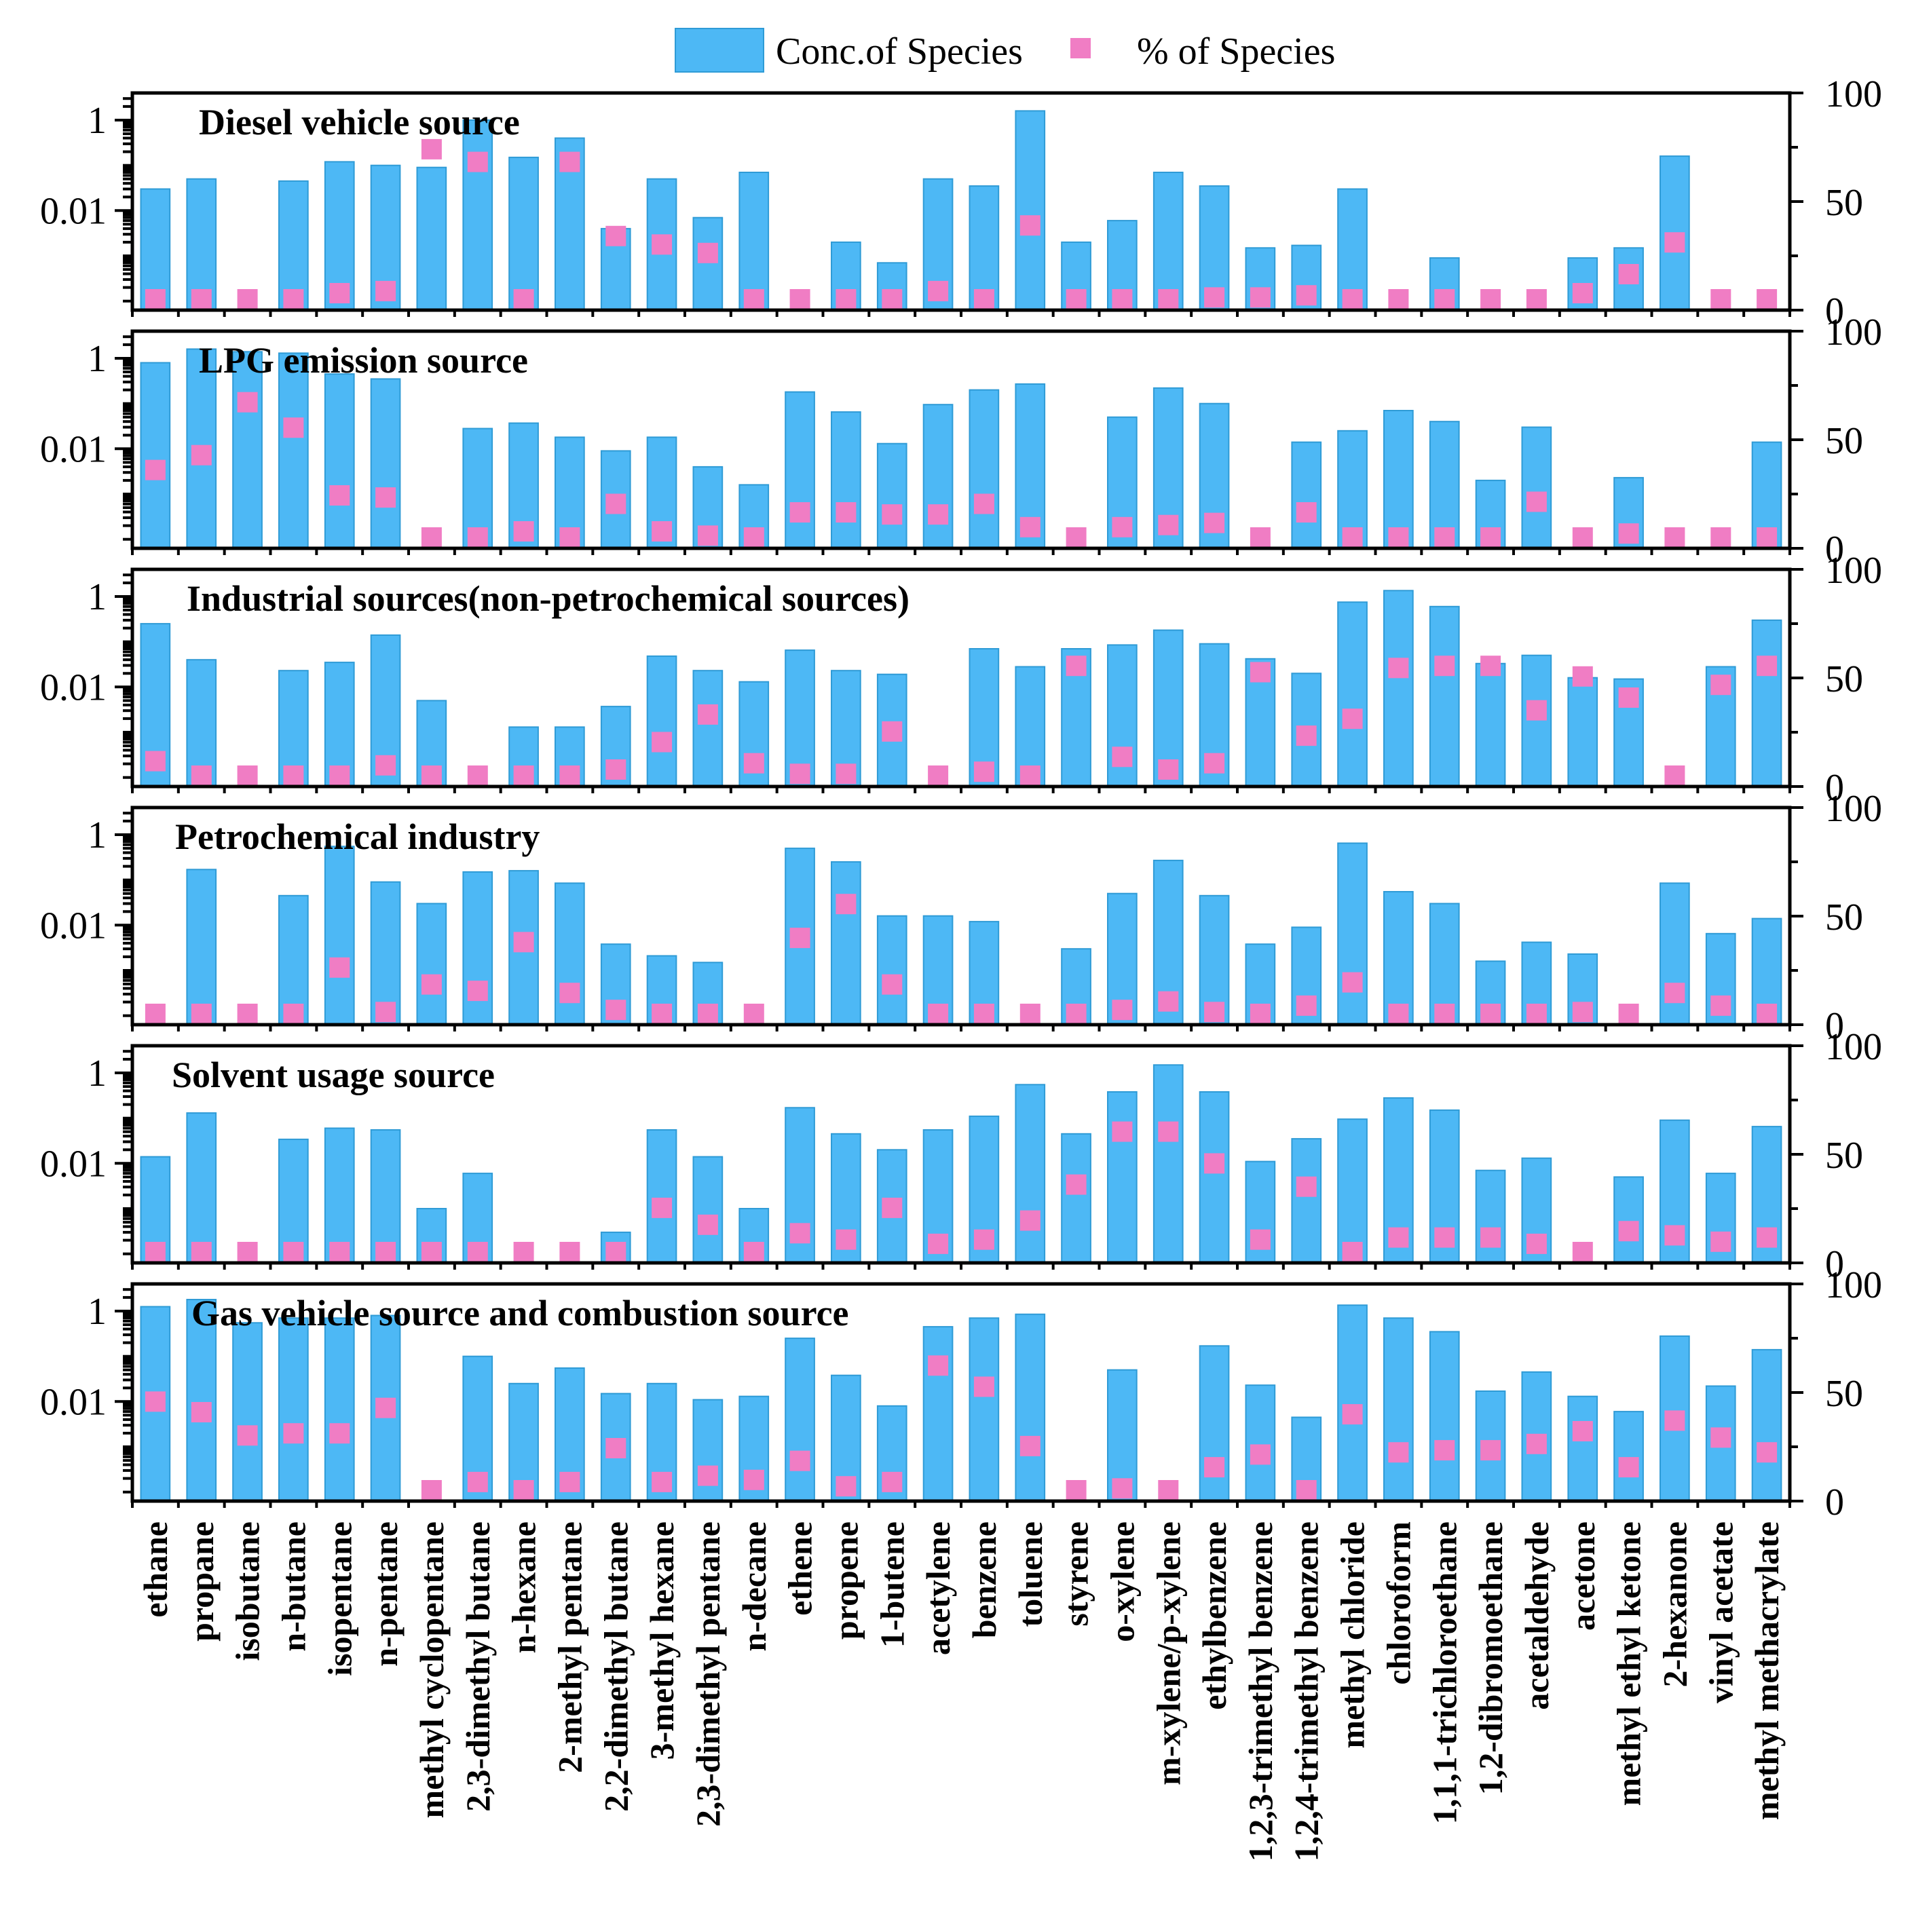 The width and height of the screenshot is (1912, 1932). I want to click on x-tick-label: 2-hexanone, so click(1674, 1604).